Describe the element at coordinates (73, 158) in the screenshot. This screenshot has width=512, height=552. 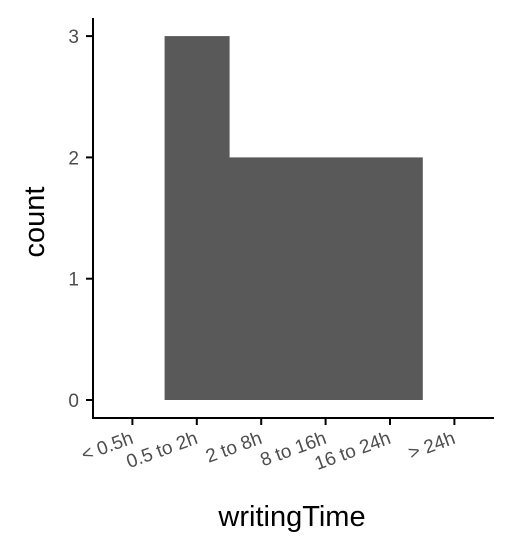
I see `y-tick-label-2: 2` at that location.